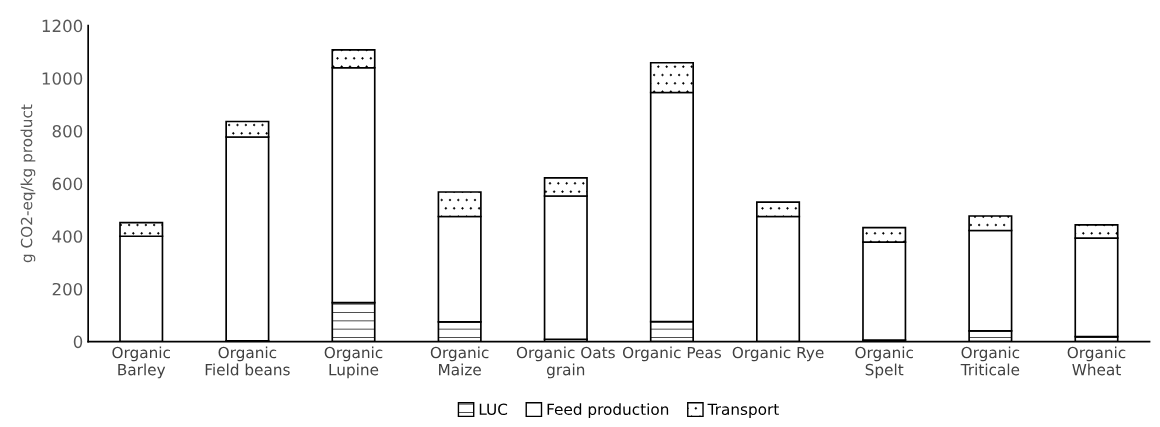 The width and height of the screenshot is (1160, 427). Describe the element at coordinates (62, 26) in the screenshot. I see `y-tick-label: 1200` at that location.